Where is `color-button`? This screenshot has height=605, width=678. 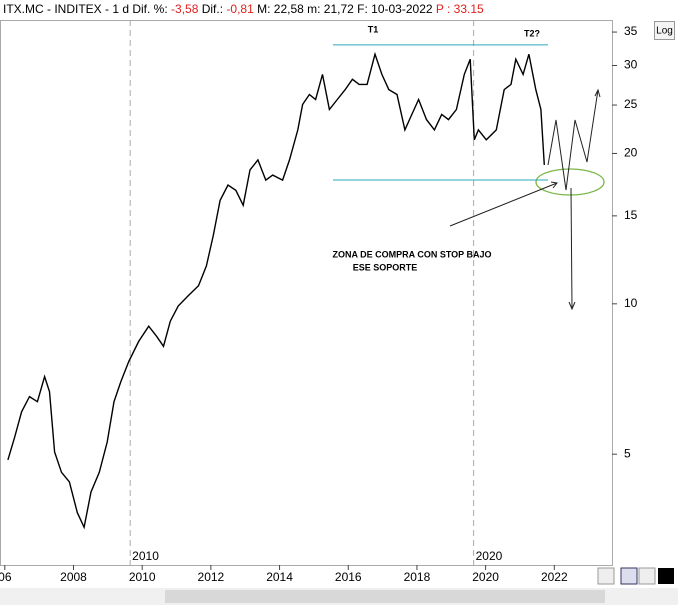
color-button is located at coordinates (666, 576).